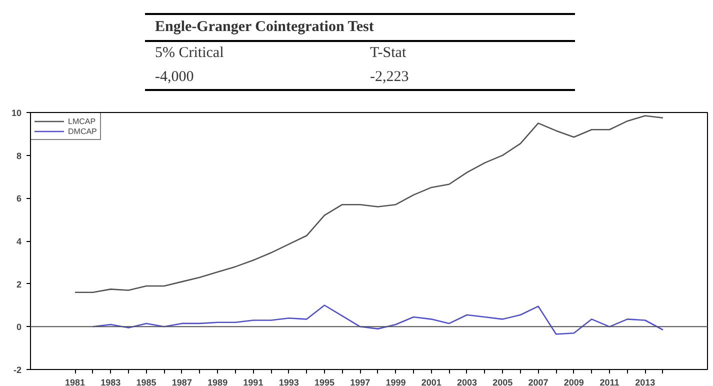 The height and width of the screenshot is (386, 713). I want to click on y-tick-label: 2, so click(19, 284).